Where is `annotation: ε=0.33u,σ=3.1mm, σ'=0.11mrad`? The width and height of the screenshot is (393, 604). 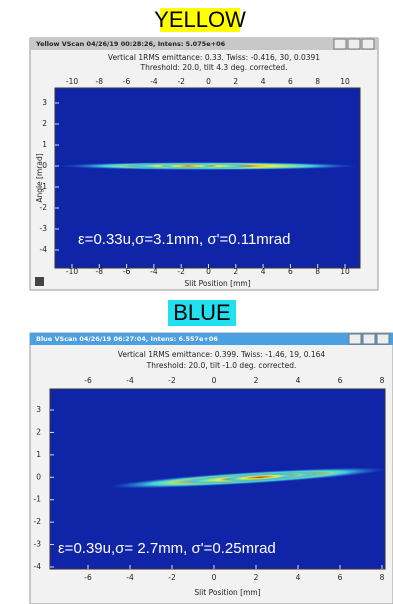
annotation: ε=0.33u,σ=3.1mm, σ'=0.11mrad is located at coordinates (184, 239).